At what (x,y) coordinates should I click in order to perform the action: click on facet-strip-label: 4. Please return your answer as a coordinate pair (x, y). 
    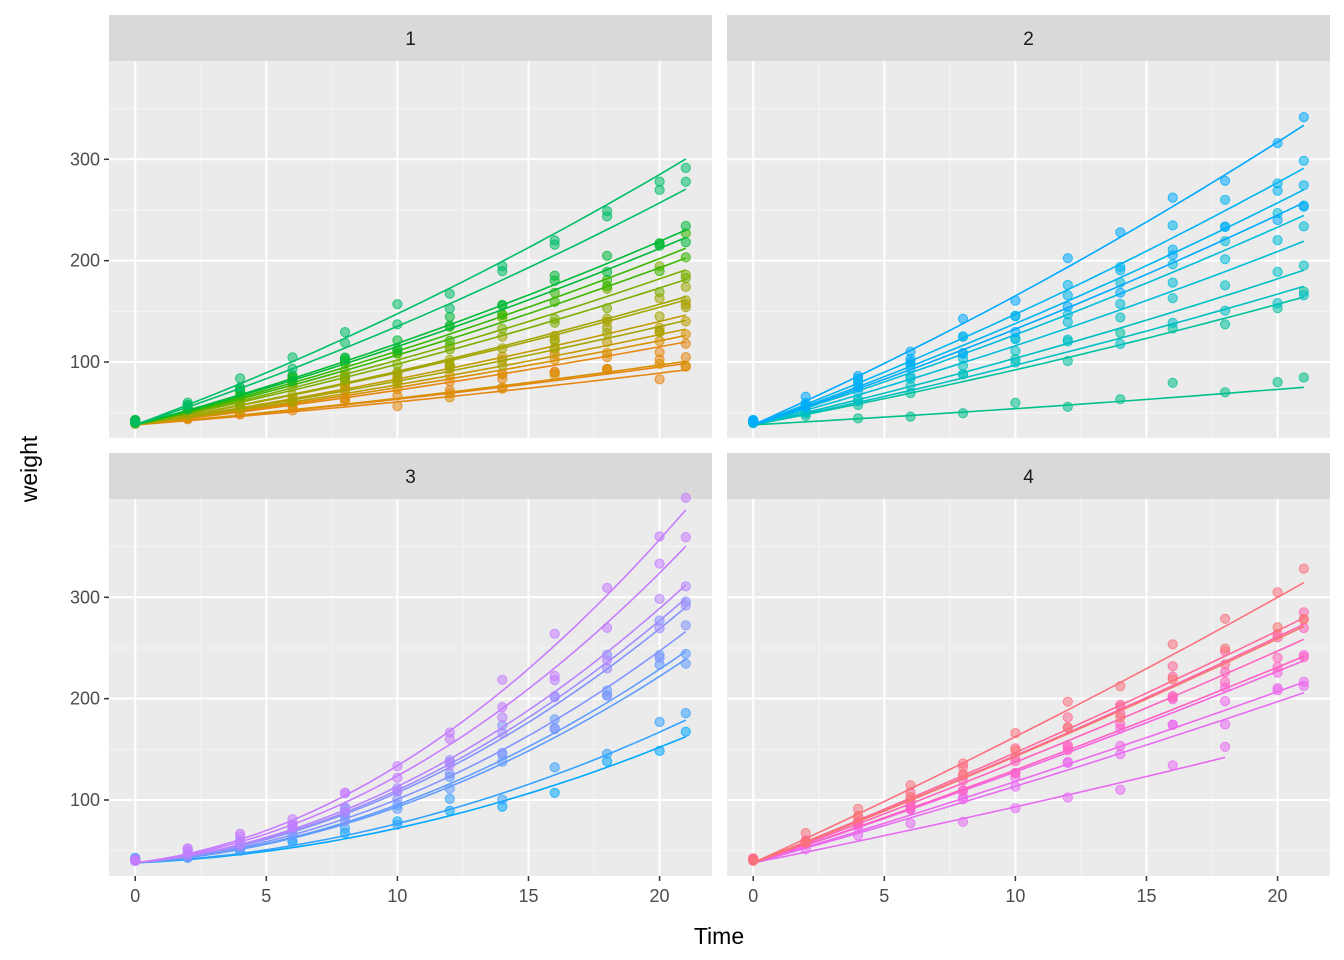
    Looking at the image, I should click on (1028, 477).